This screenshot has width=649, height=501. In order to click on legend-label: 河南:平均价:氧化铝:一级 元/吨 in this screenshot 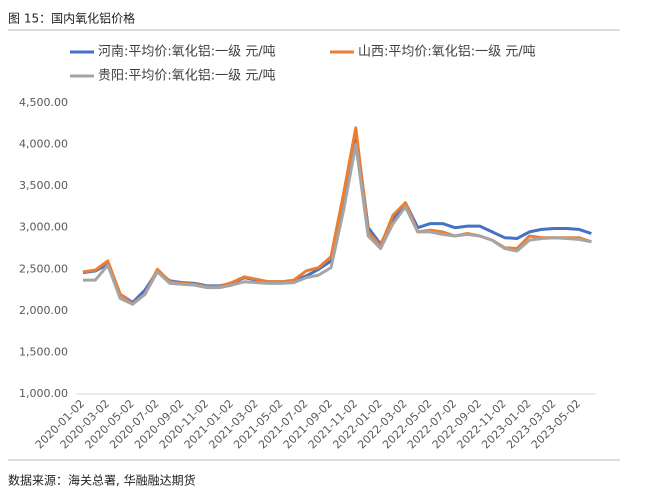, I will do `click(187, 52)`.